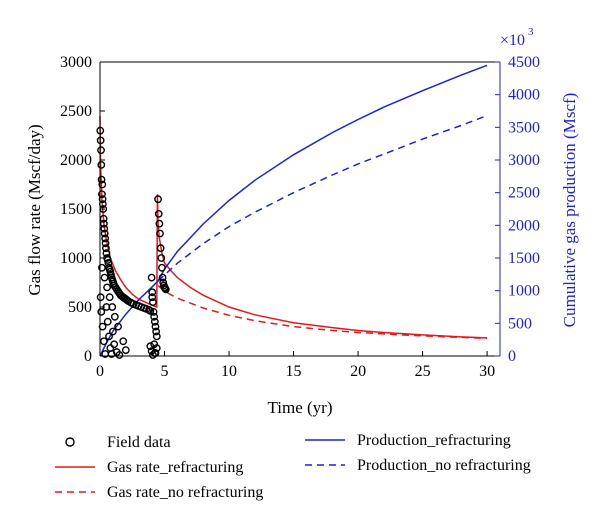 The width and height of the screenshot is (600, 532). Describe the element at coordinates (524, 127) in the screenshot. I see `y-right-tick-label: 3500` at that location.